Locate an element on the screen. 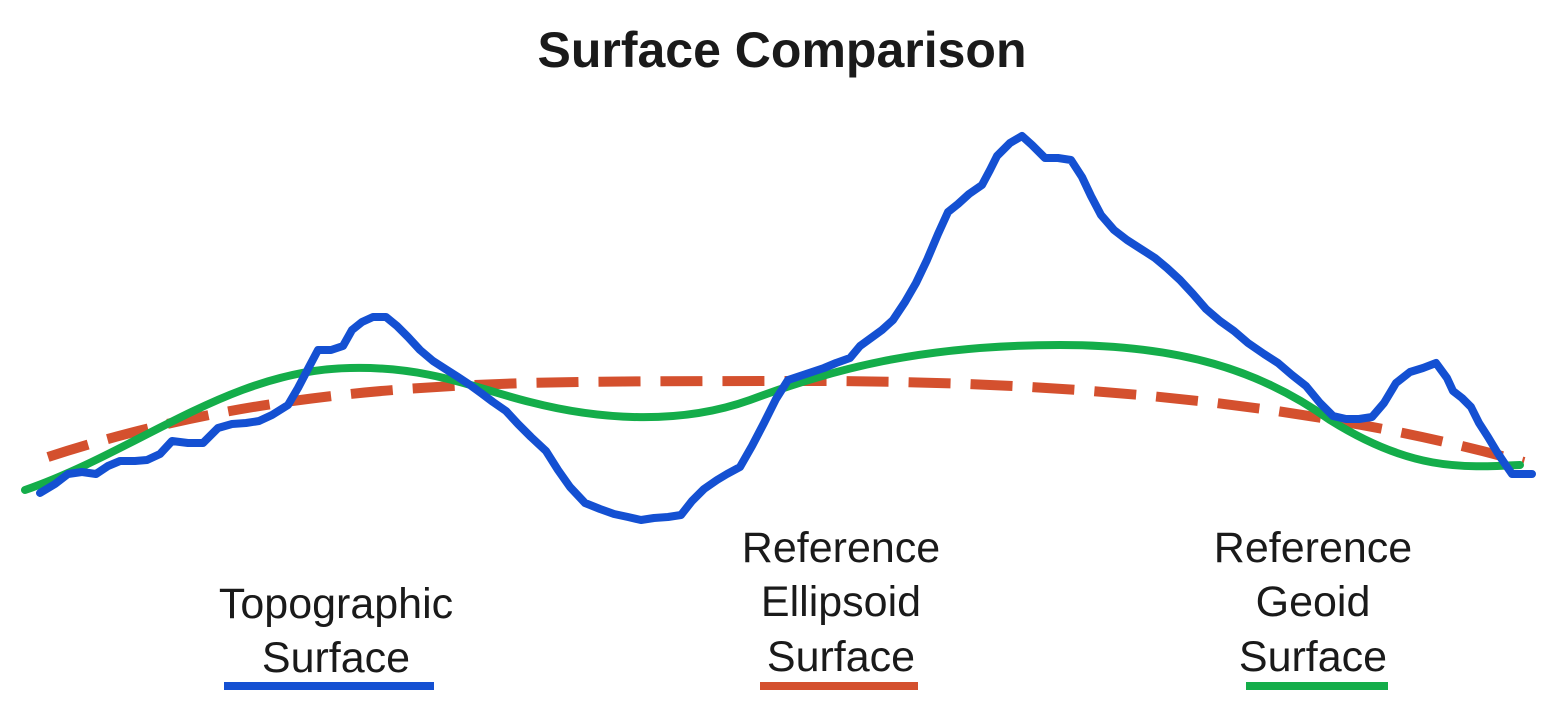 The width and height of the screenshot is (1564, 718). legend-geoid-line-2: Geoid is located at coordinates (1313, 602).